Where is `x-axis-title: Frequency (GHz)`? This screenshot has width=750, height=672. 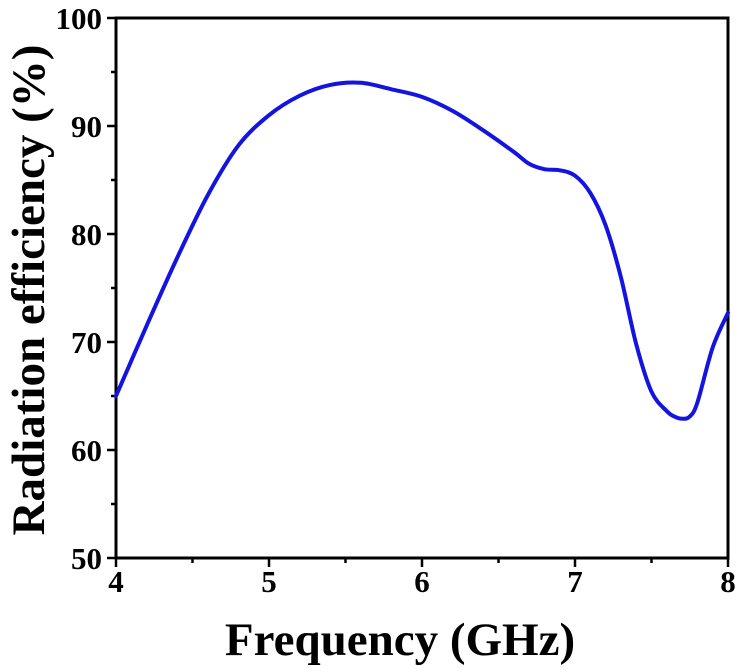 x-axis-title: Frequency (GHz) is located at coordinates (400, 640).